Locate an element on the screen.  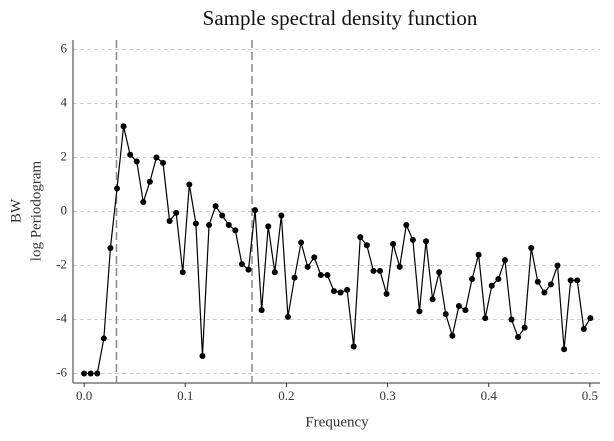
x-tick-label: 0.2 is located at coordinates (286, 395).